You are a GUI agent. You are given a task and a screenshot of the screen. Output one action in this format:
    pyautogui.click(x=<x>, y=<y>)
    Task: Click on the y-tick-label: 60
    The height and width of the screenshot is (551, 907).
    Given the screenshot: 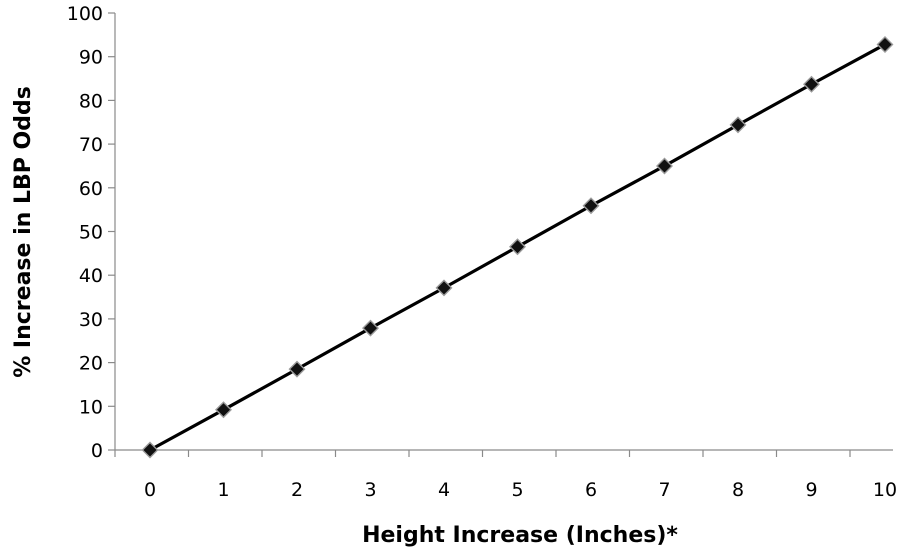 What is the action you would take?
    pyautogui.click(x=91, y=189)
    